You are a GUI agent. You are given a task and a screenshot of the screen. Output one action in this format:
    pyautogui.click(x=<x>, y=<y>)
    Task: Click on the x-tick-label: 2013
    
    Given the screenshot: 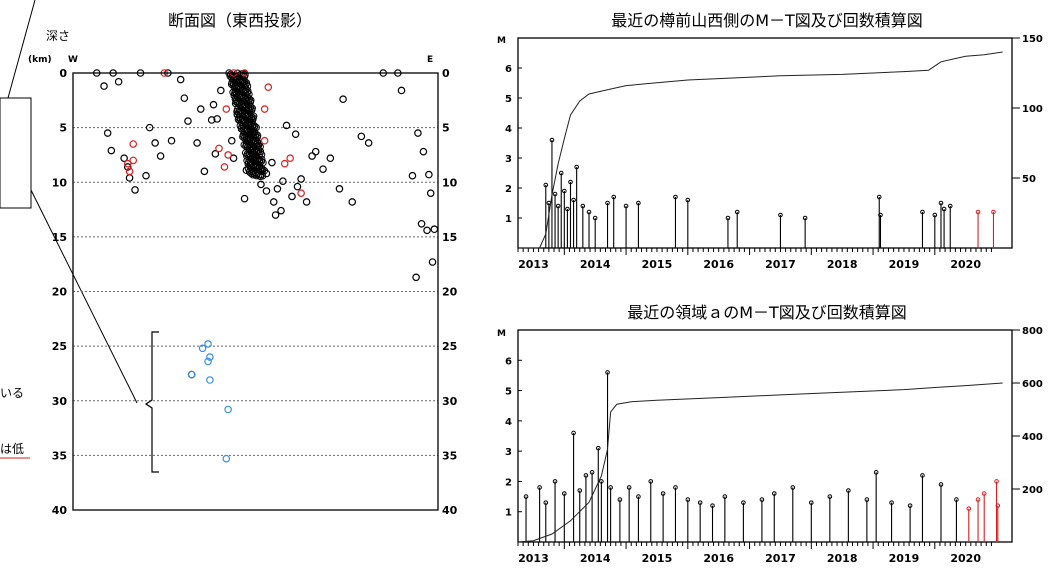 What is the action you would take?
    pyautogui.click(x=533, y=558)
    